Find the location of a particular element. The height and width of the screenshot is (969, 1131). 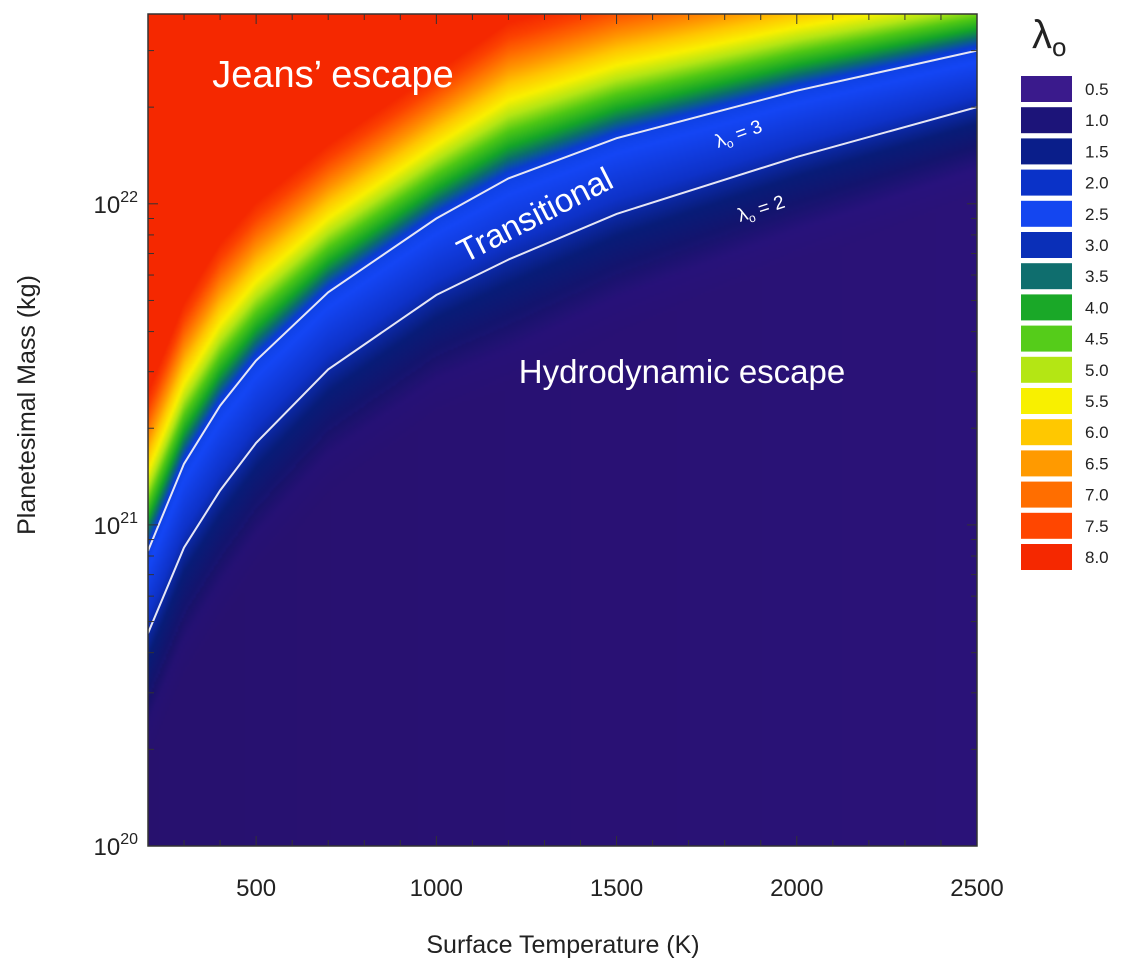

colorbar-label: 8.0 is located at coordinates (1097, 557).